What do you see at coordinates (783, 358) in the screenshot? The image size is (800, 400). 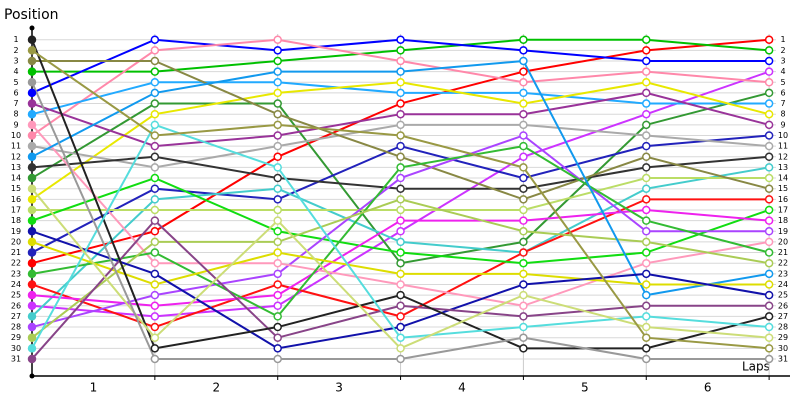 I see `y-tick-label-right: 31` at bounding box center [783, 358].